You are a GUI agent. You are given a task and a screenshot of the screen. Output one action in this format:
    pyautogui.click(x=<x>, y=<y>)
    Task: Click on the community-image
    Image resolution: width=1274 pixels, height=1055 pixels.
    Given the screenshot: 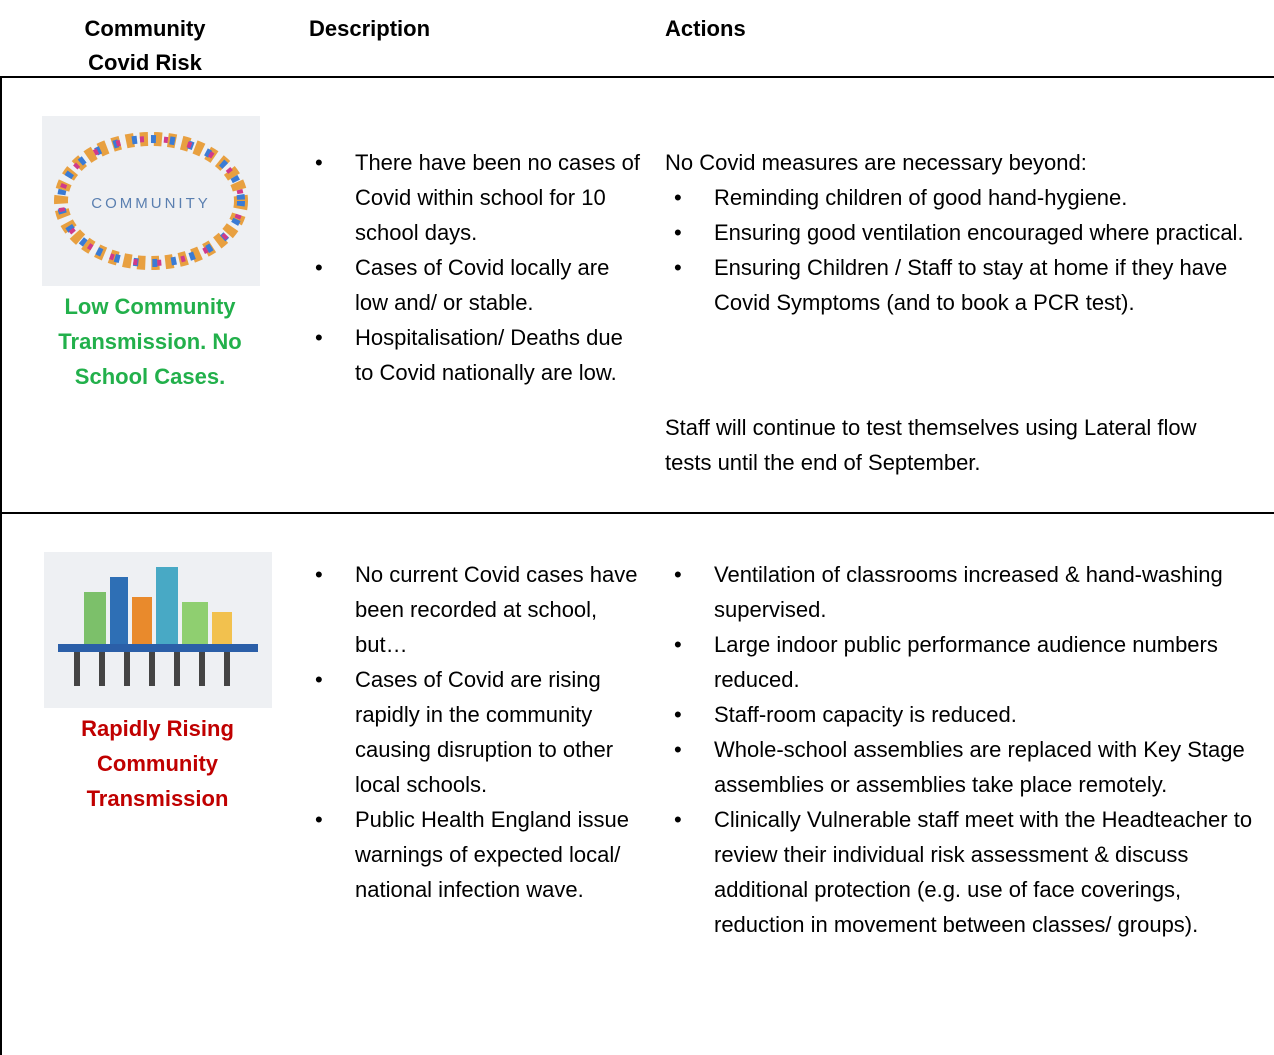 What is the action you would take?
    pyautogui.click(x=158, y=630)
    